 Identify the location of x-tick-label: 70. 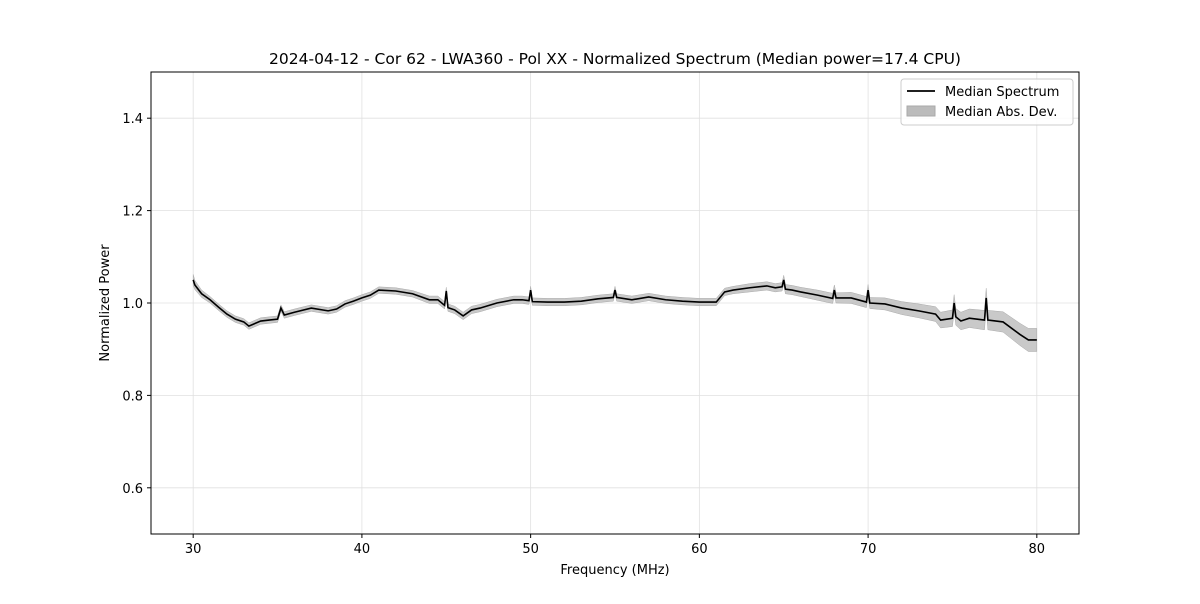
(868, 549).